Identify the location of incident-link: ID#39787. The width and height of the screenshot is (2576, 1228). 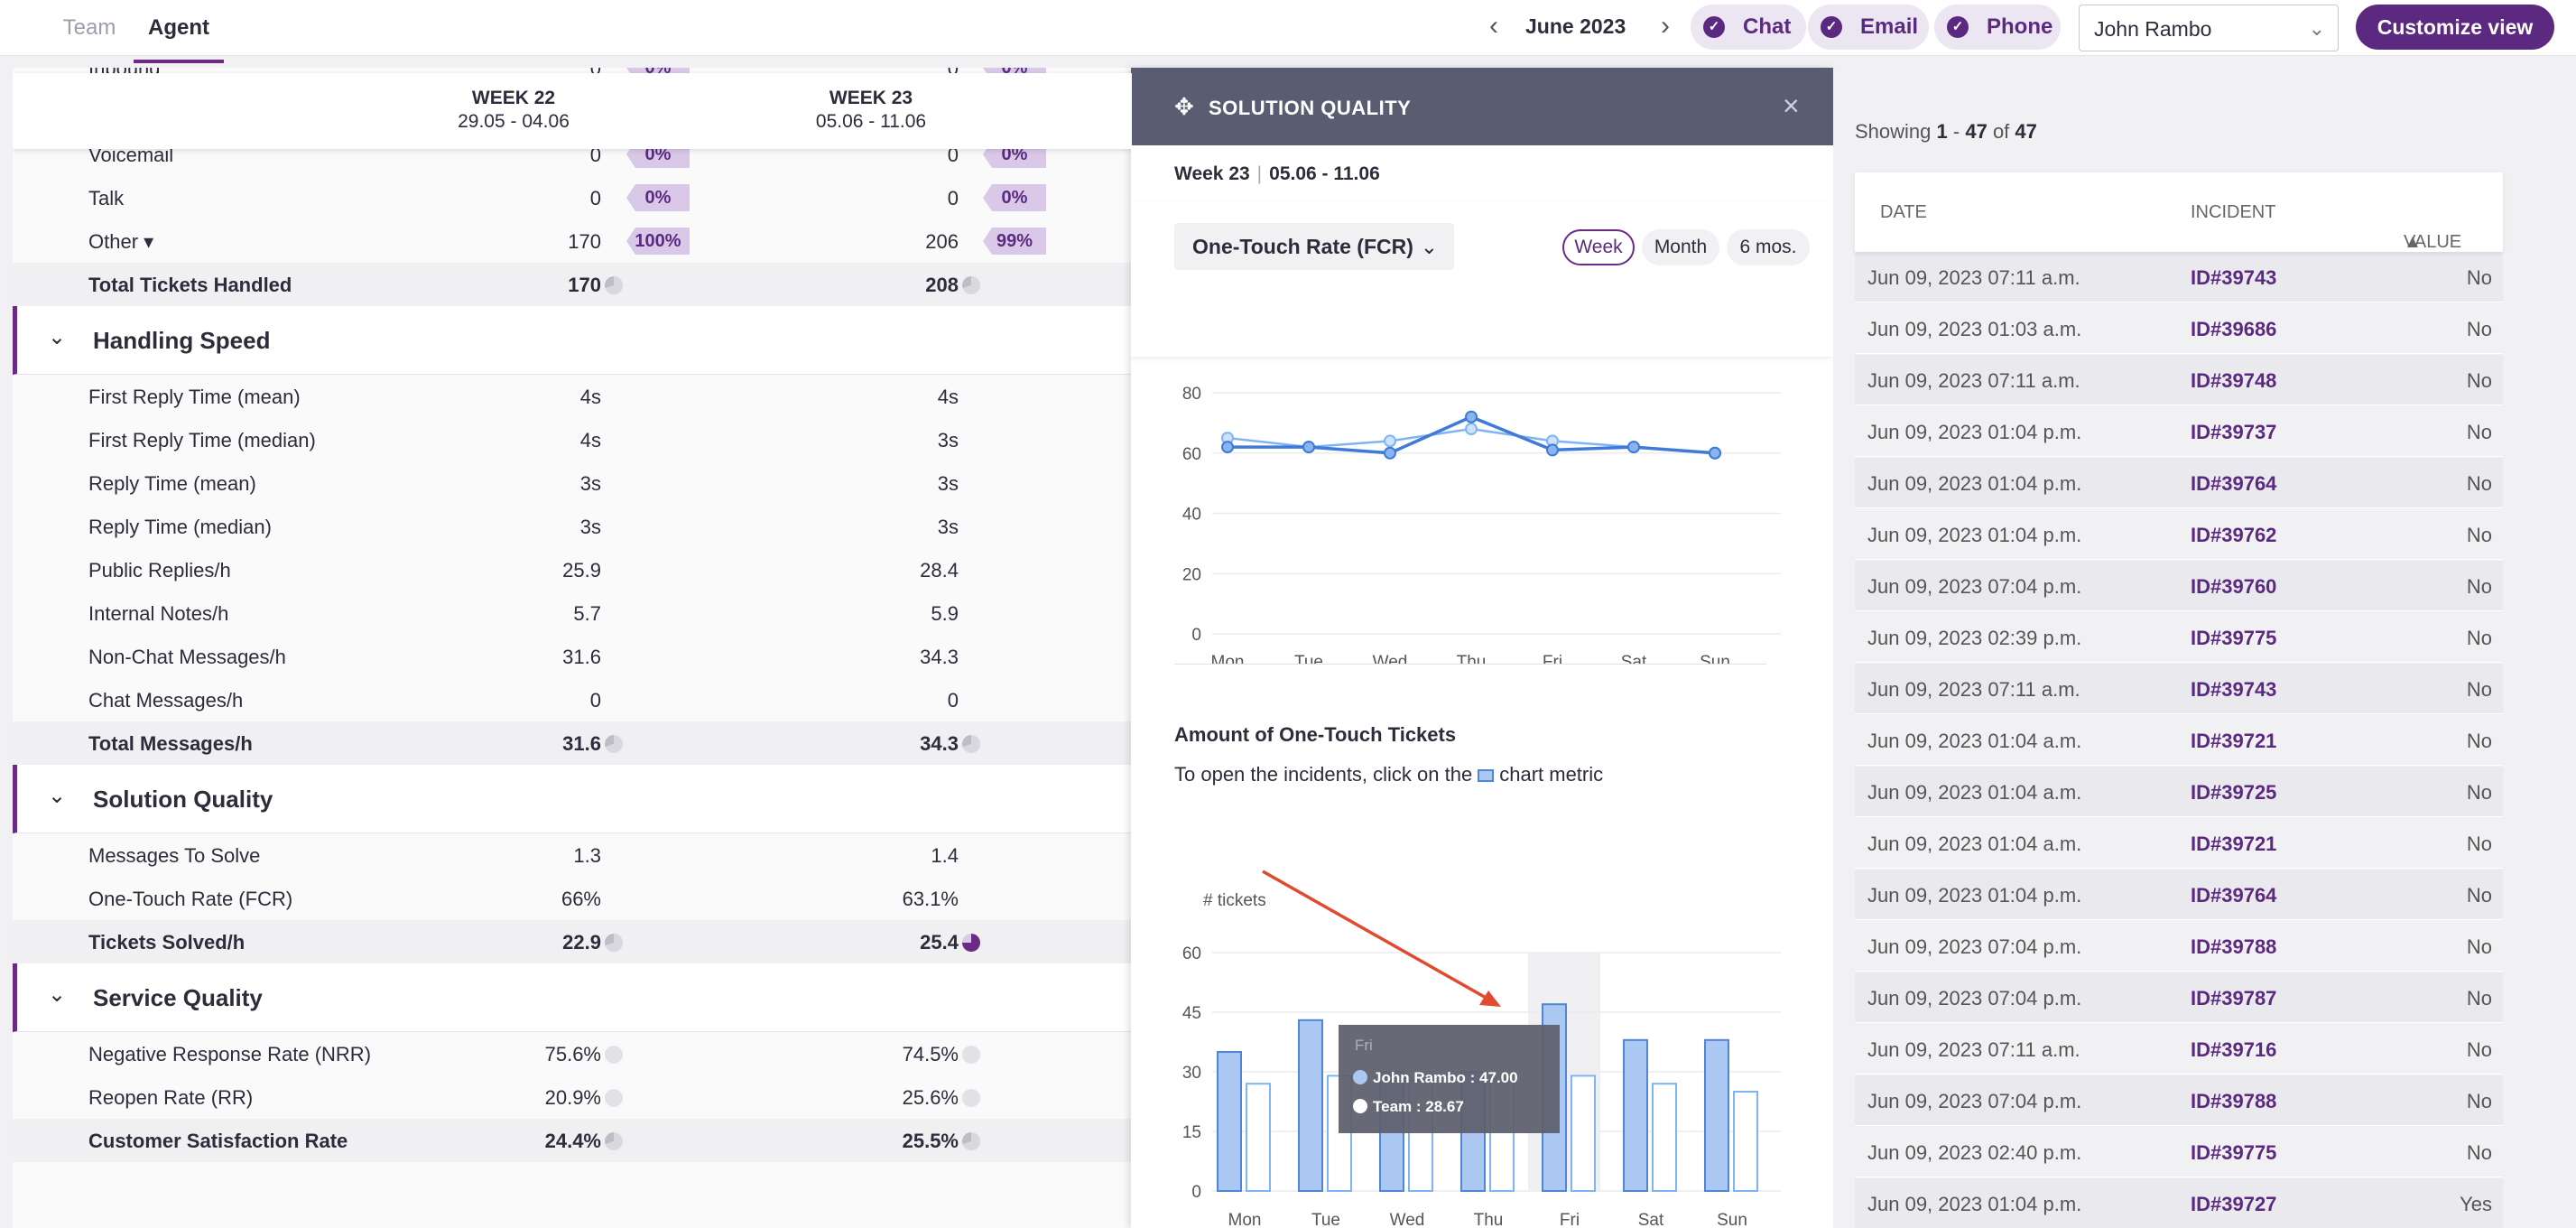
(2234, 998).